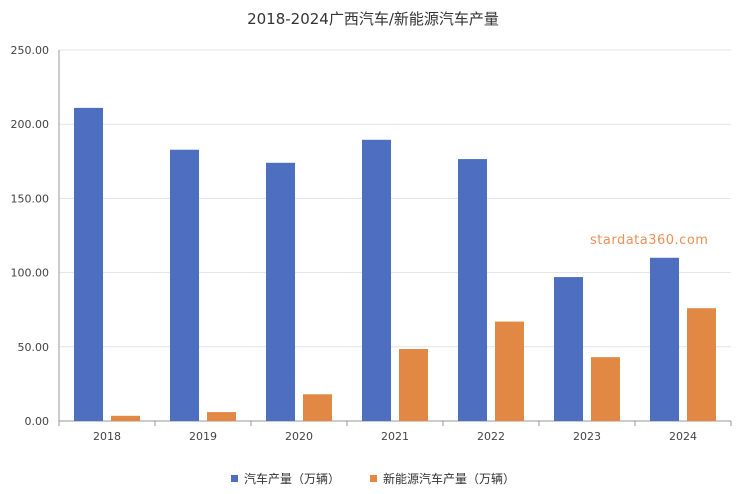 The image size is (746, 494). I want to click on y-tick-label: 50.00, so click(34, 347).